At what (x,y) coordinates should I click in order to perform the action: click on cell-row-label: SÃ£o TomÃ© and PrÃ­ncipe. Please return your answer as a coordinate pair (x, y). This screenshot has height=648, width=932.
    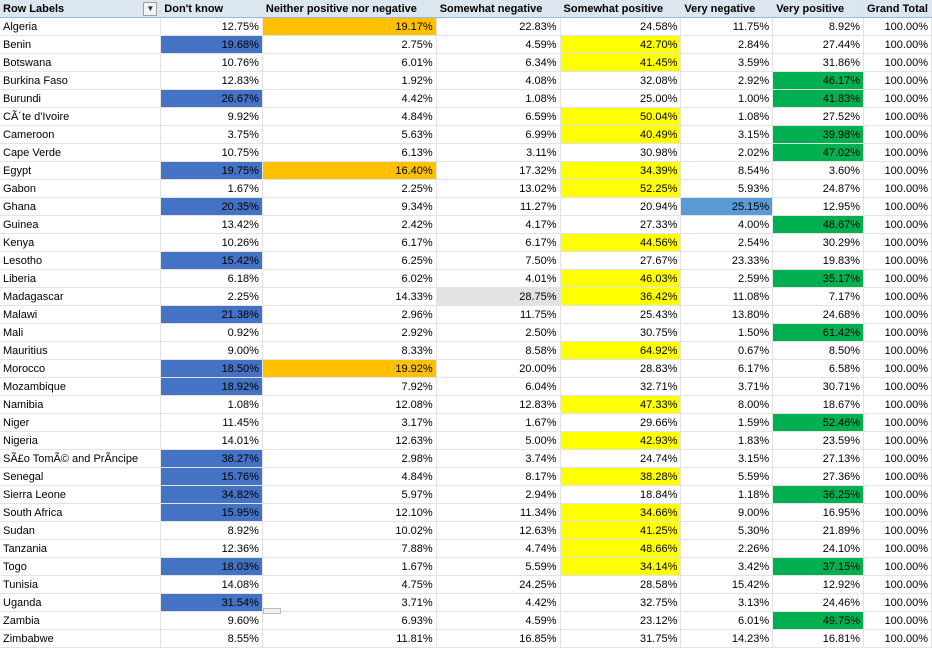
    Looking at the image, I should click on (81, 458).